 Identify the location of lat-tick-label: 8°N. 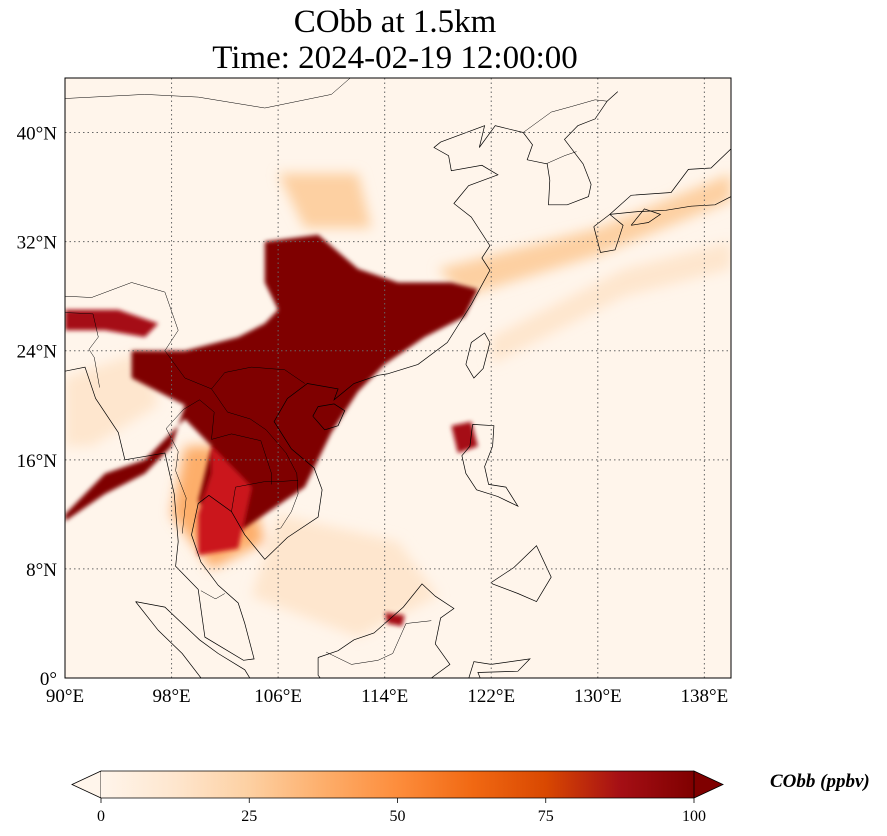
(41, 570).